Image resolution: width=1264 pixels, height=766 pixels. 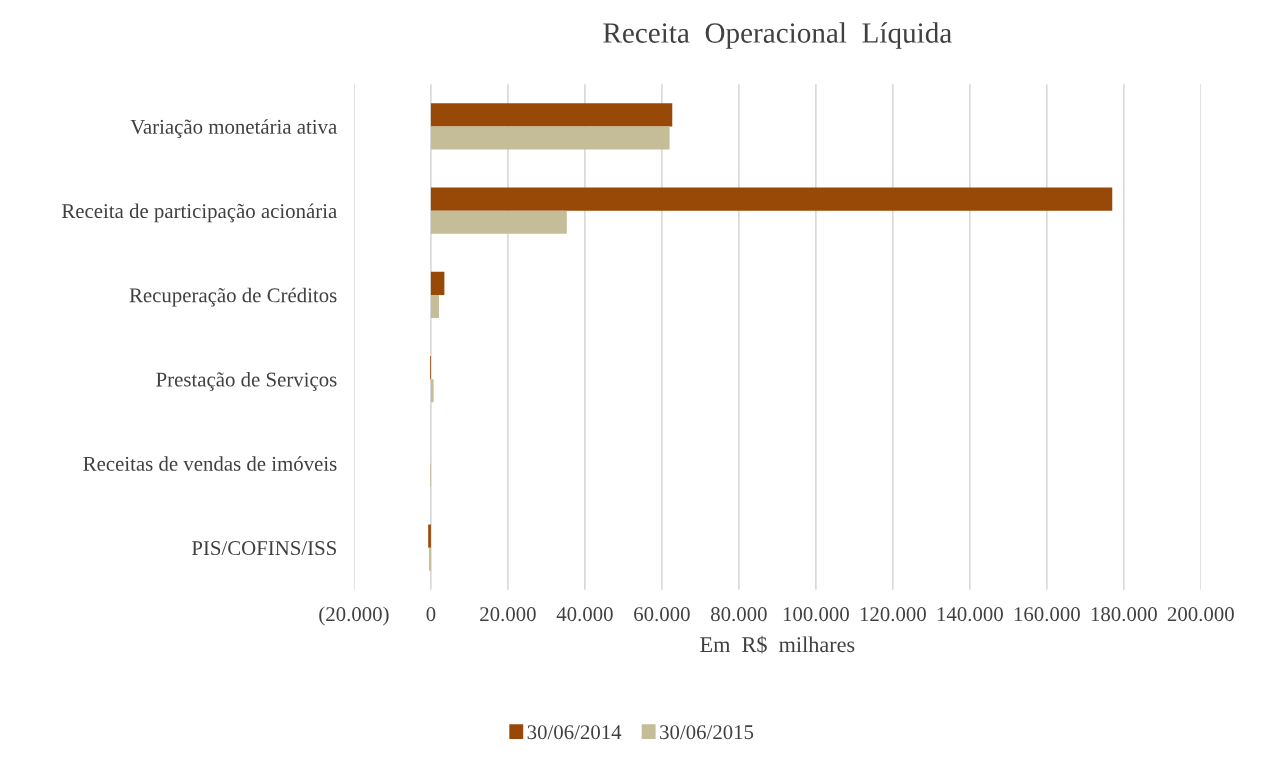 What do you see at coordinates (1124, 614) in the screenshot?
I see `x-tick-label: 180.000` at bounding box center [1124, 614].